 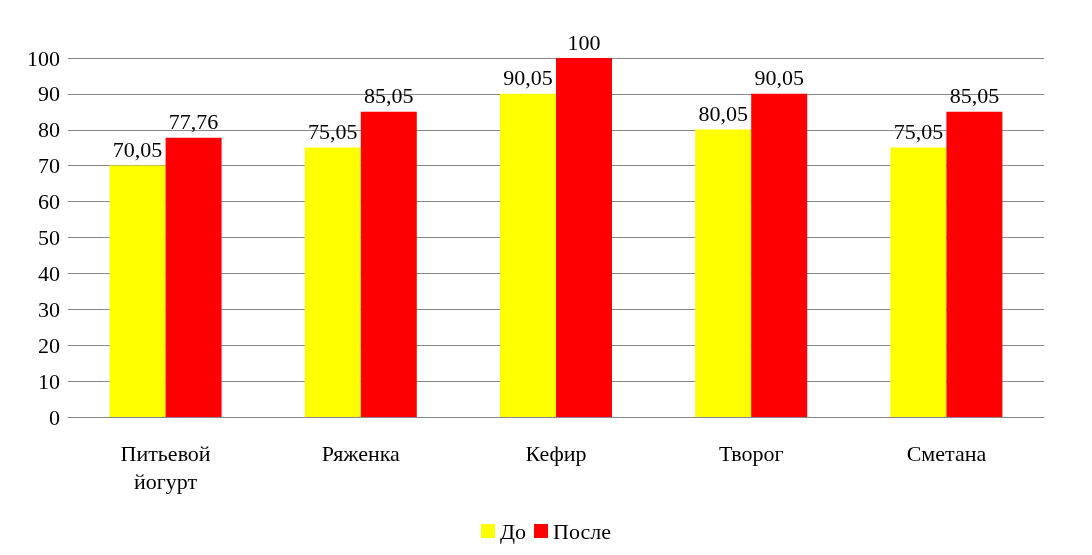 What do you see at coordinates (193, 122) in the screenshot?
I see `data-label: 77,76` at bounding box center [193, 122].